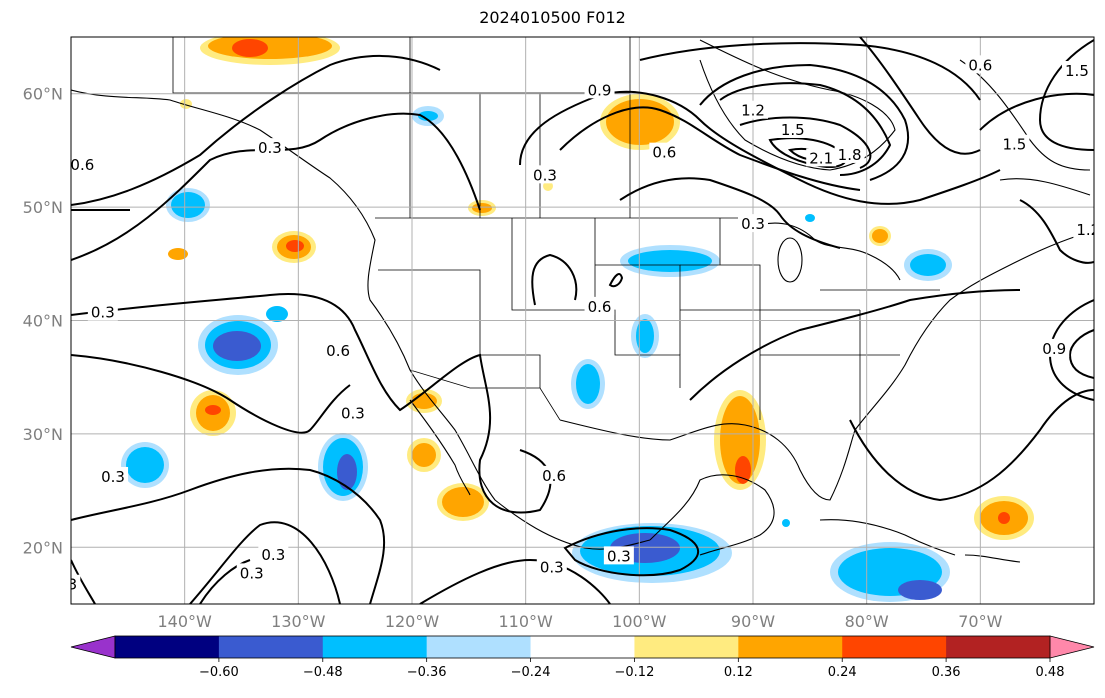  What do you see at coordinates (412, 621) in the screenshot?
I see `lon-tick-label: 120°W` at bounding box center [412, 621].